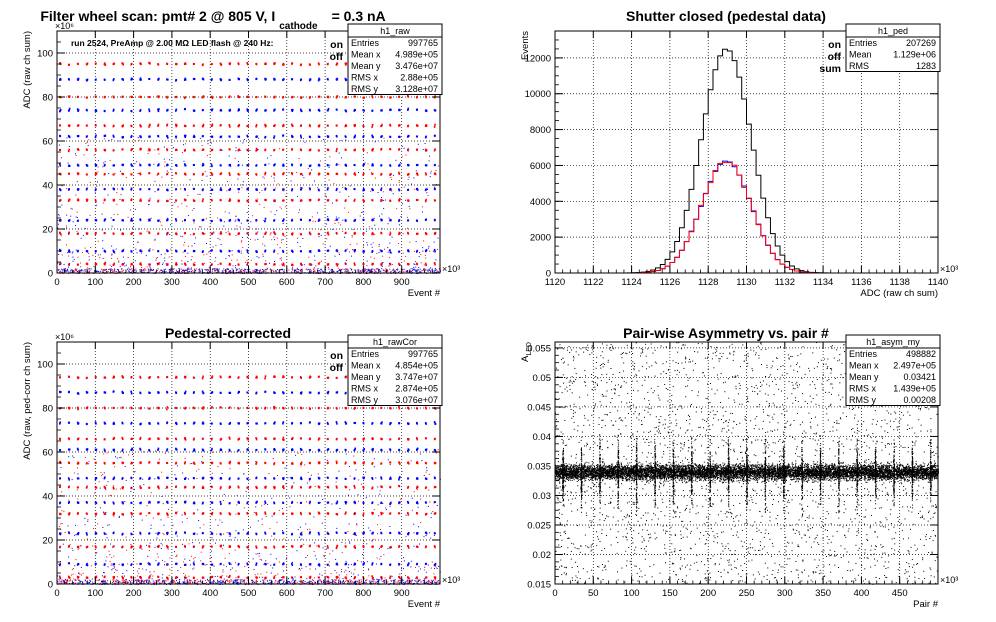 The width and height of the screenshot is (996, 622). Describe the element at coordinates (899, 282) in the screenshot. I see `x-tick-label: 1138` at that location.